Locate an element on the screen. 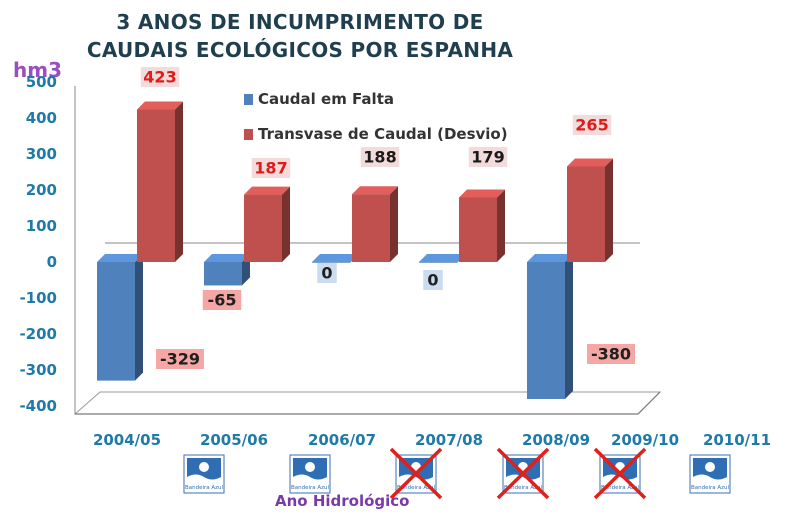 Image resolution: width=785 pixels, height=518 pixels. bar-caudal-em-falta-0-front is located at coordinates (116, 321).